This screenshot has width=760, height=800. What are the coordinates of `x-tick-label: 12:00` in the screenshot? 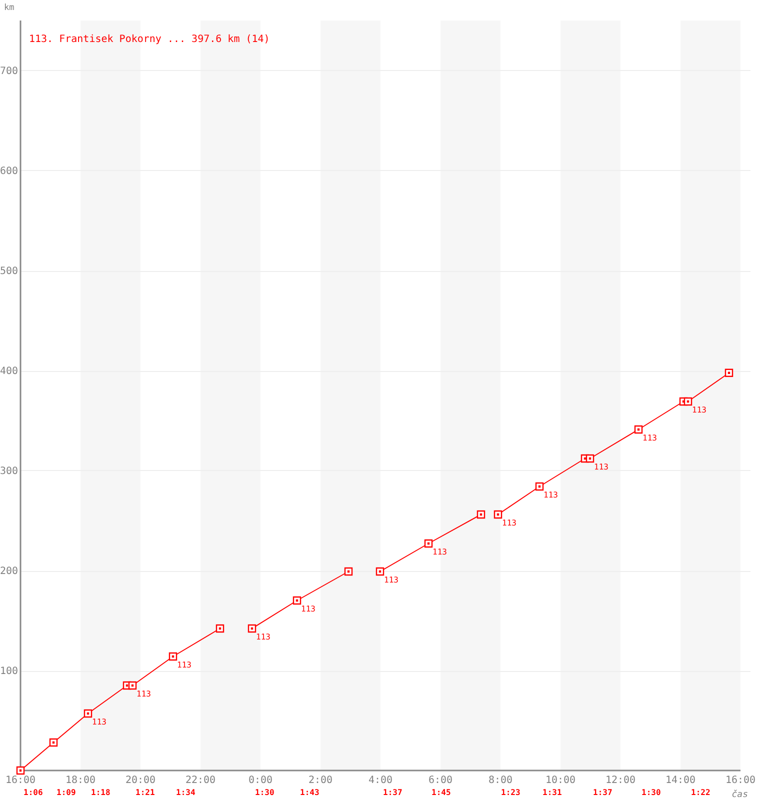 It's located at (620, 780).